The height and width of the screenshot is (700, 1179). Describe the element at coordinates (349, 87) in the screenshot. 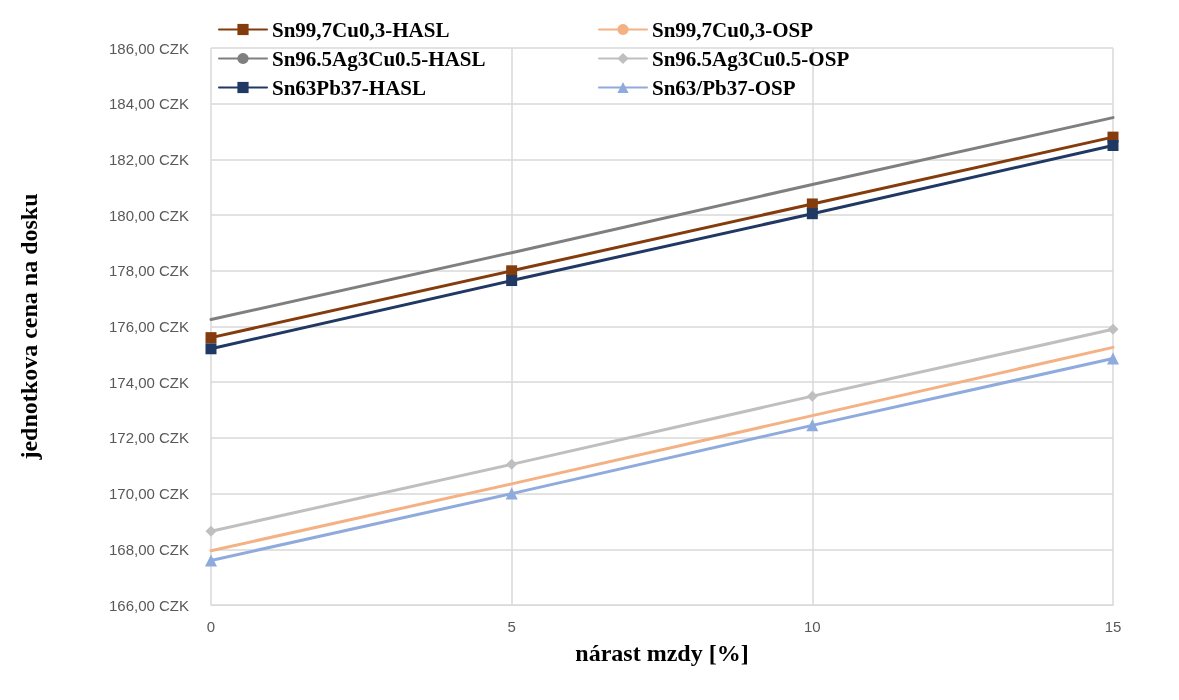

I see `legend-label: Sn63Pb37-HASL` at that location.